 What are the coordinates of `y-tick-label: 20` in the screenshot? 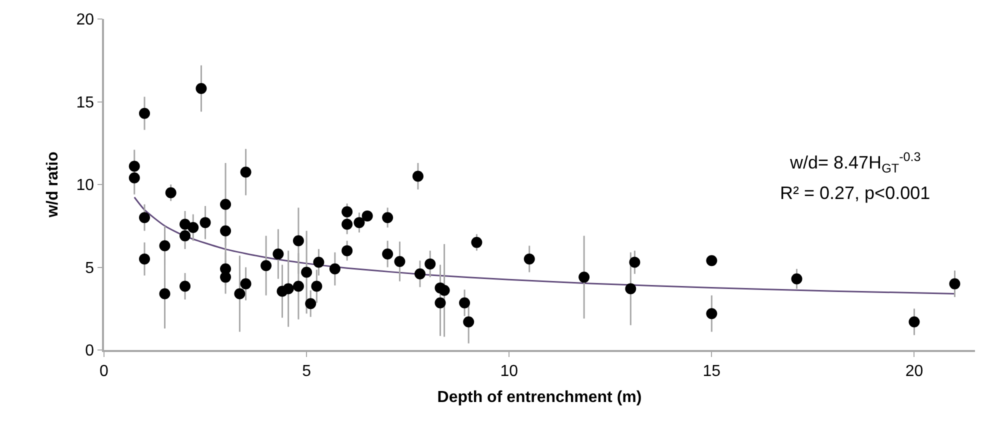 It's located at (85, 20).